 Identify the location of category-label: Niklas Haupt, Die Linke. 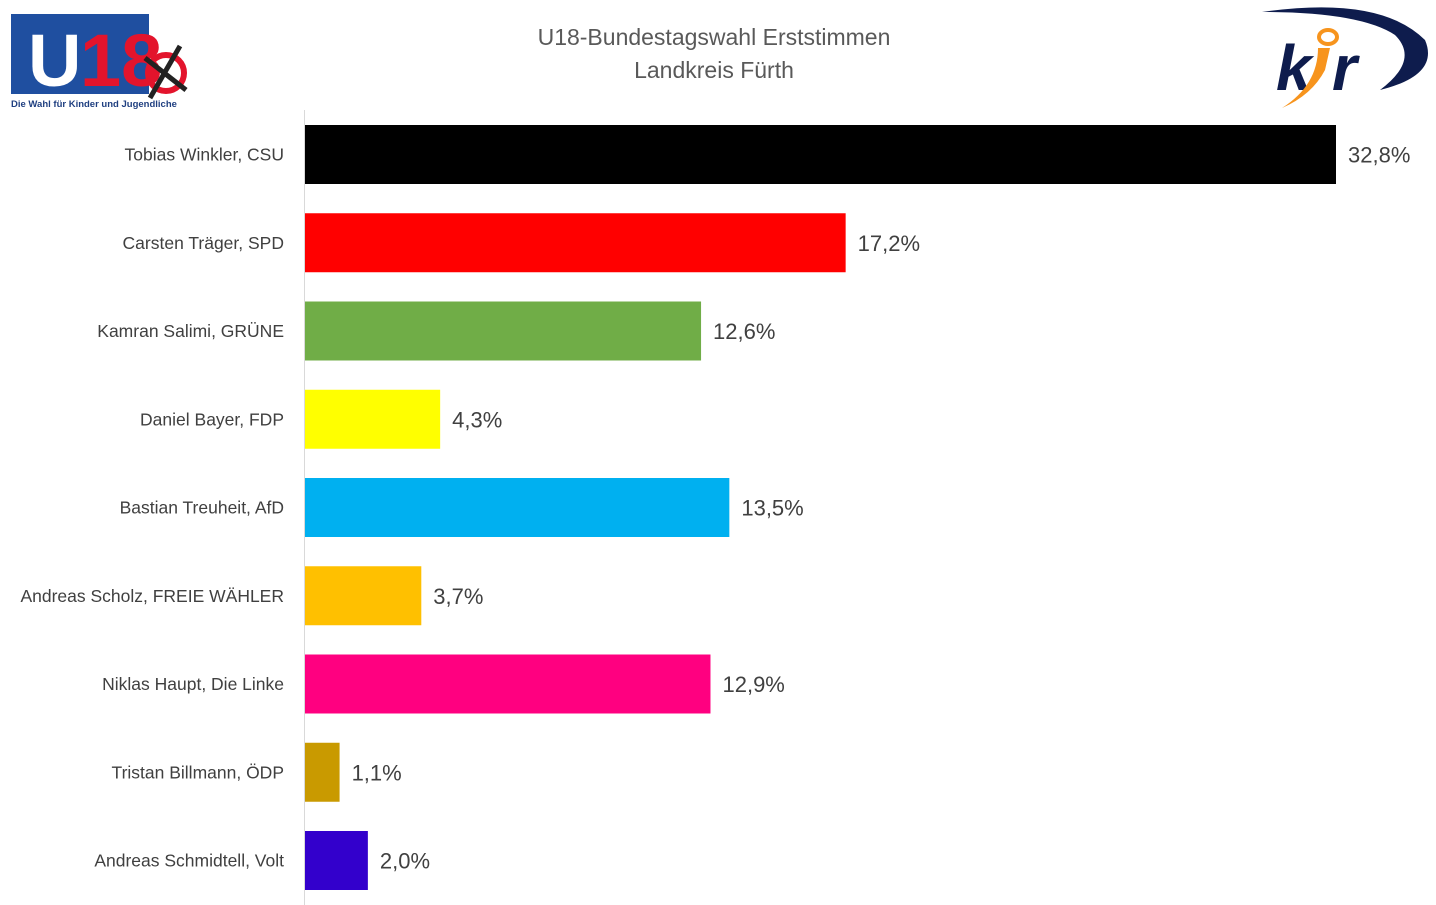
(193, 684).